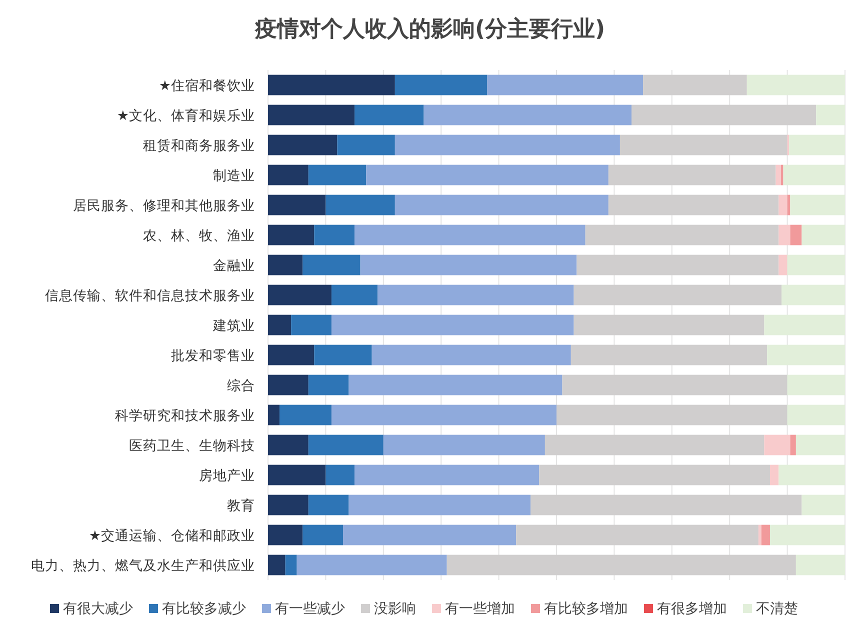 This screenshot has height=639, width=868. What do you see at coordinates (98, 609) in the screenshot?
I see `legend-label: 有很大减少` at bounding box center [98, 609].